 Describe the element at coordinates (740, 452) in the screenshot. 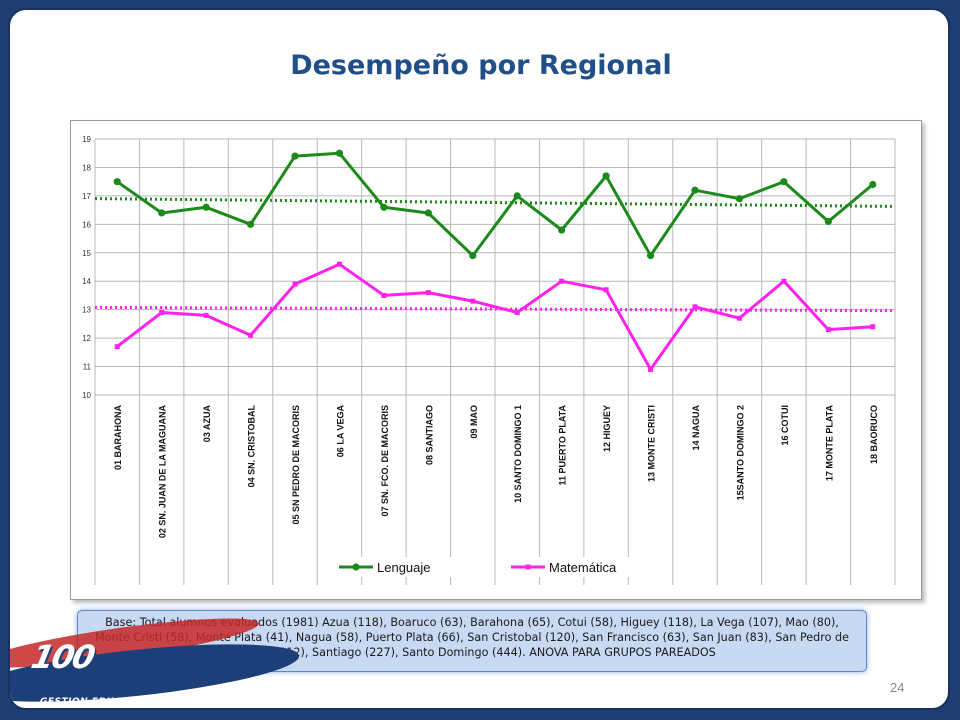

I see `x-tick-label: 15SANTO DOMINGO 2` at that location.